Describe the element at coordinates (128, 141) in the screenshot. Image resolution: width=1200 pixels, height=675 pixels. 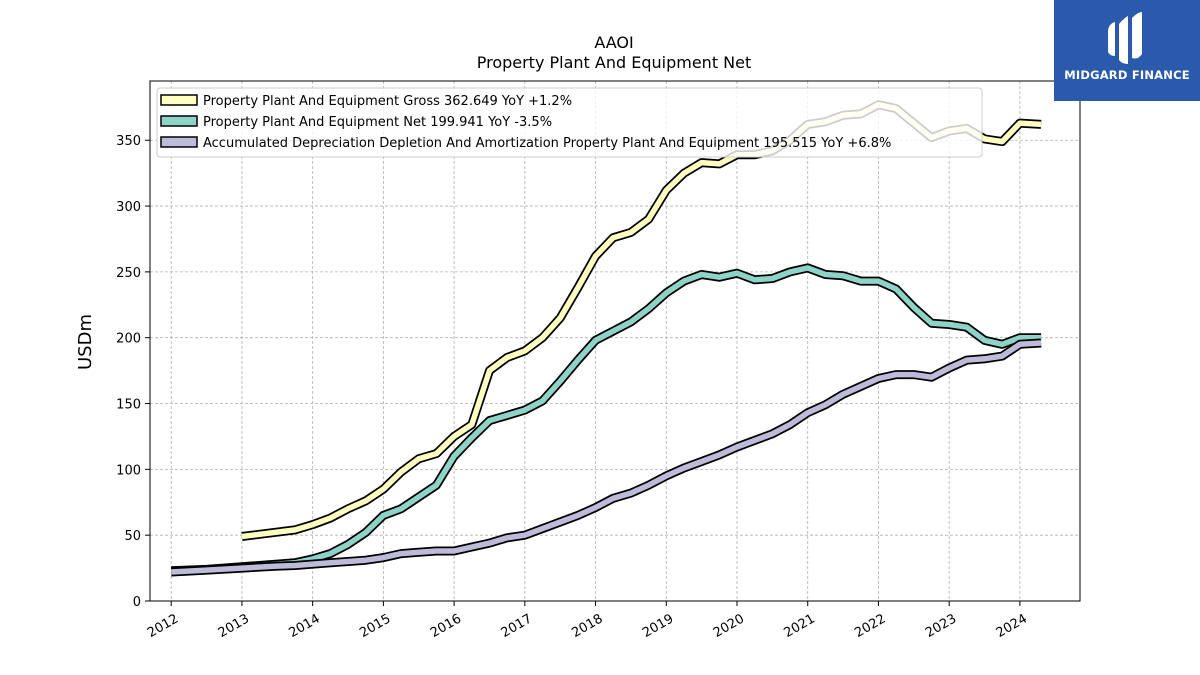
I see `y-tick-label: 350` at that location.